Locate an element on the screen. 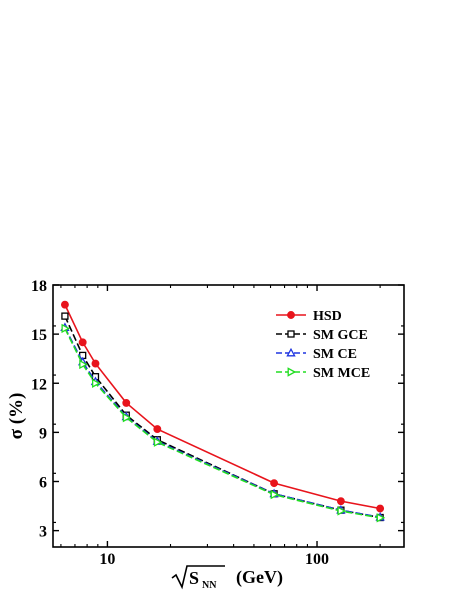  x-axis-label-unit: (GeV) is located at coordinates (259, 577).